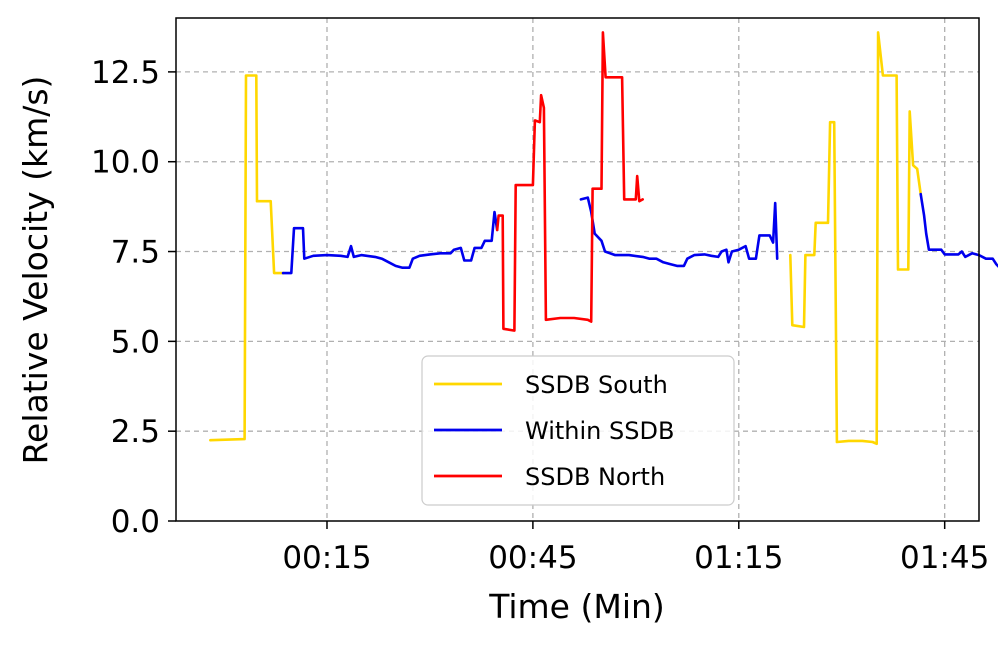  Describe the element at coordinates (326, 558) in the screenshot. I see `x-tick-label: 00:15` at that location.